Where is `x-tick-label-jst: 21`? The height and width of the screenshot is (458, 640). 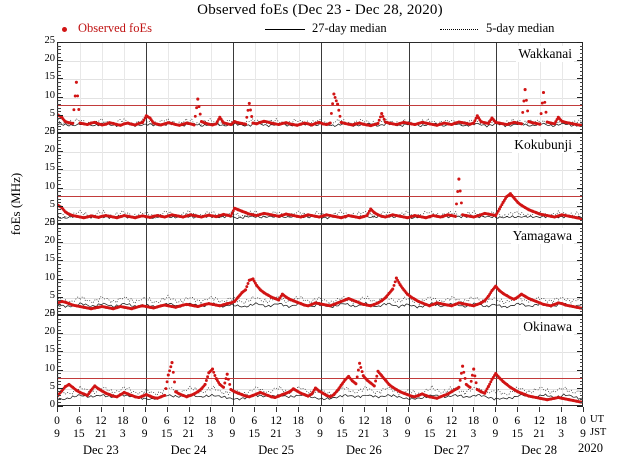
x-tick-label-jst: 21 is located at coordinates (188, 434).